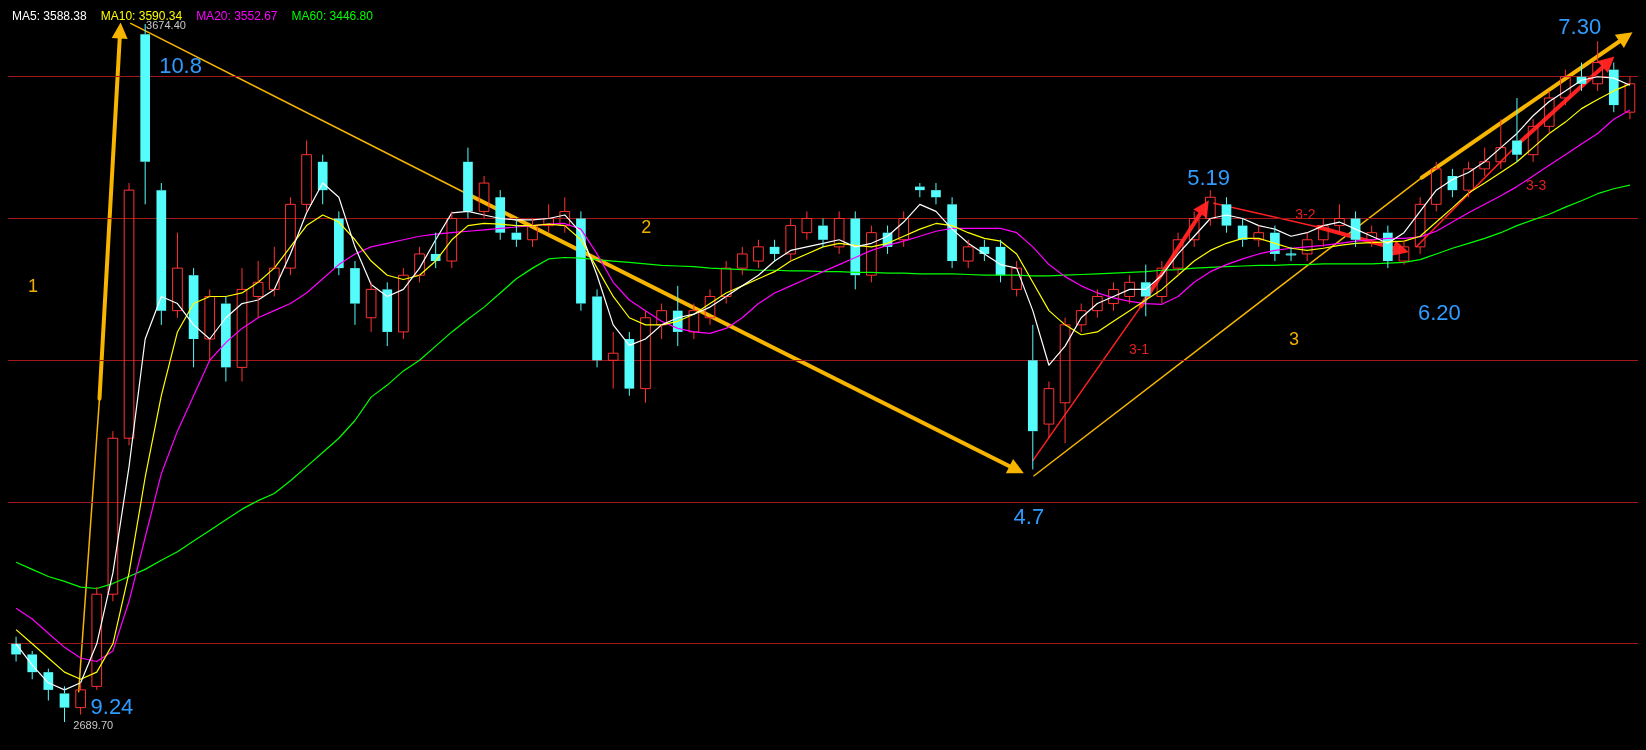 The width and height of the screenshot is (1646, 750). What do you see at coordinates (1029, 516) in the screenshot?
I see `annotation: 4.7` at bounding box center [1029, 516].